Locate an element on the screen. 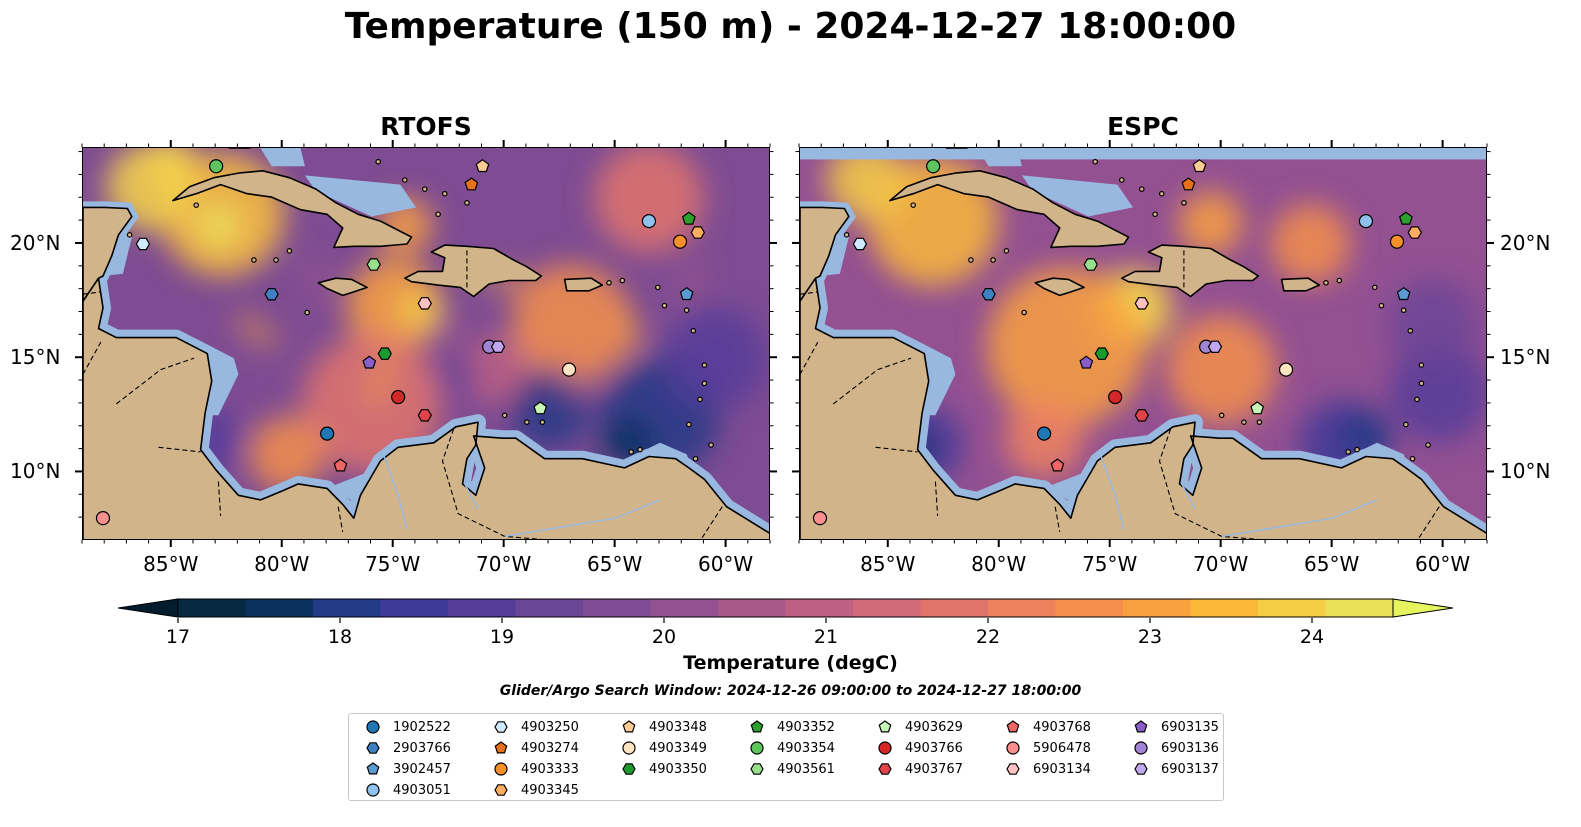 The image size is (1581, 827). colorbar-tick-label: 17 is located at coordinates (178, 637).